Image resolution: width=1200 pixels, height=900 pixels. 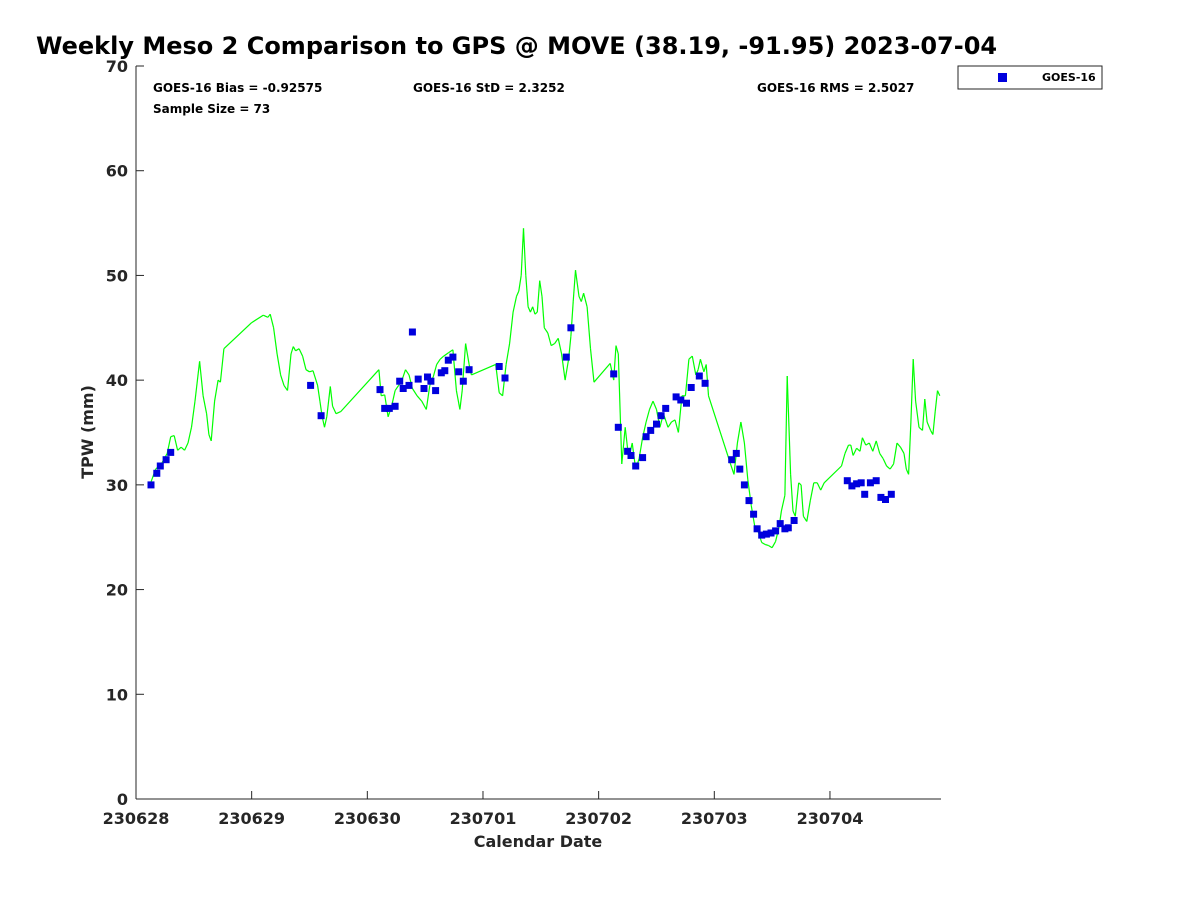 What do you see at coordinates (1002, 77) in the screenshot?
I see `legend-marker` at bounding box center [1002, 77].